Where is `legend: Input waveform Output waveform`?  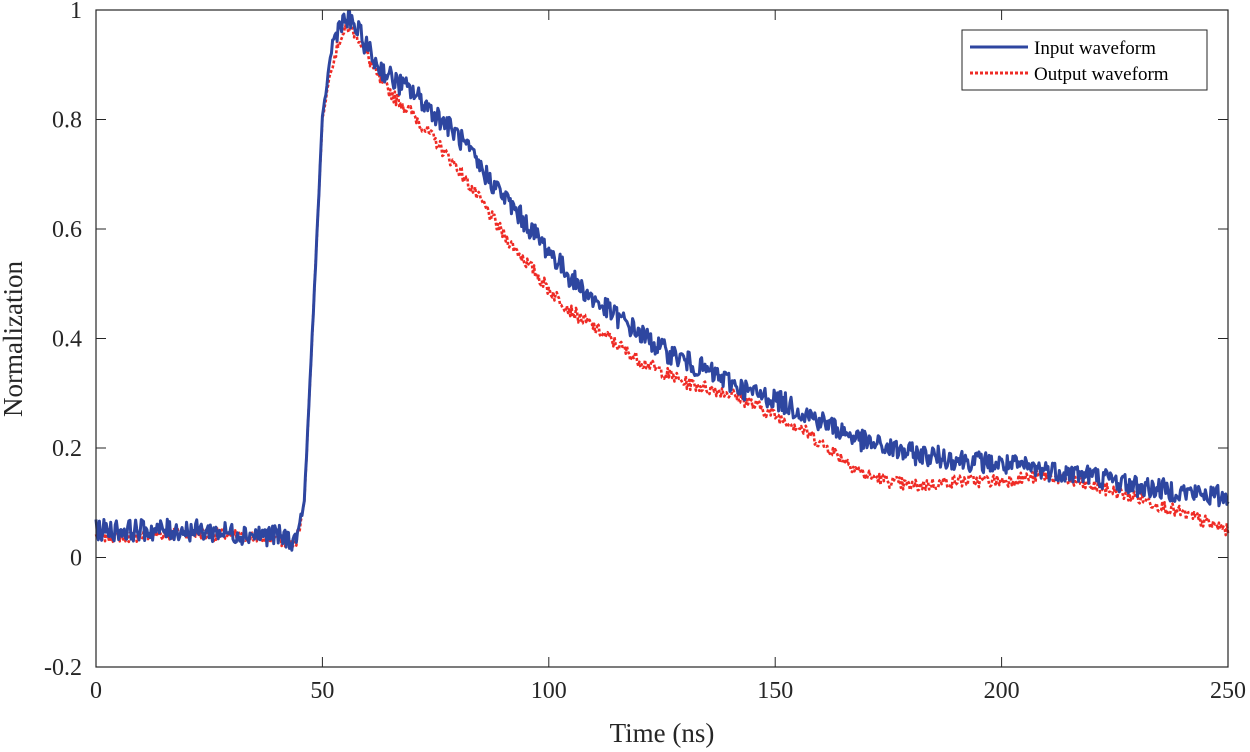 legend: Input waveform Output waveform is located at coordinates (1084, 60).